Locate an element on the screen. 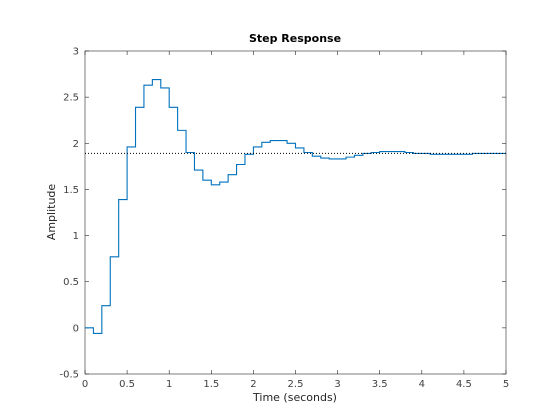  x-tick-label: 1 is located at coordinates (169, 384).